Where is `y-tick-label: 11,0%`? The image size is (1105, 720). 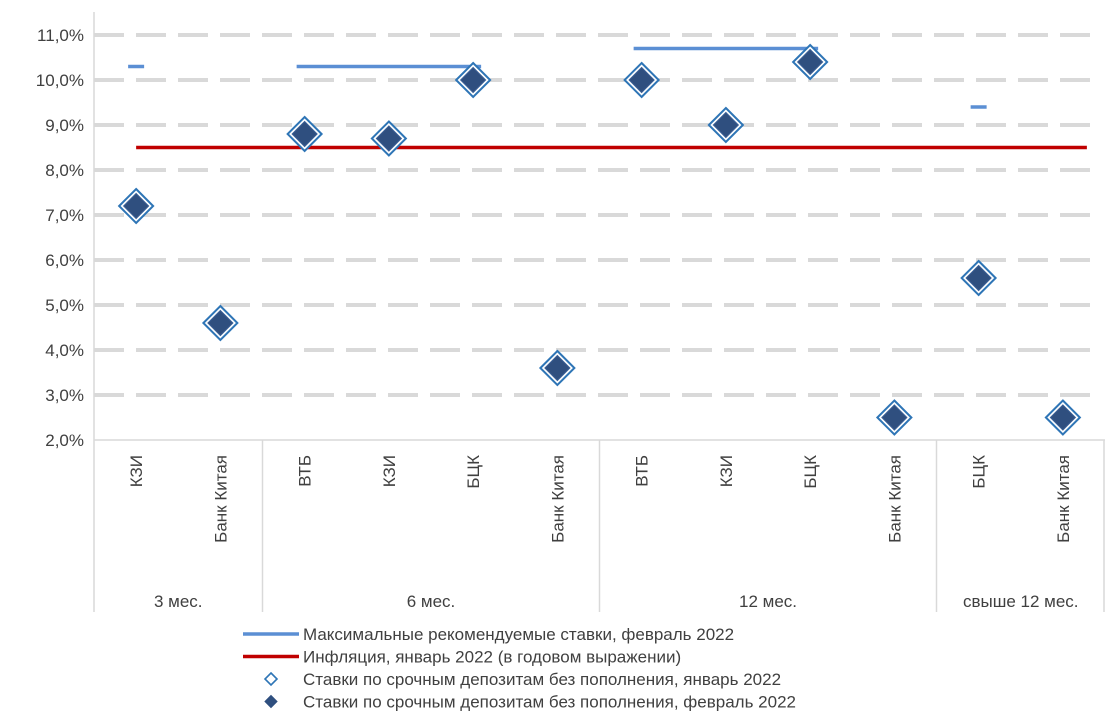
y-tick-label: 11,0% is located at coordinates (60, 35).